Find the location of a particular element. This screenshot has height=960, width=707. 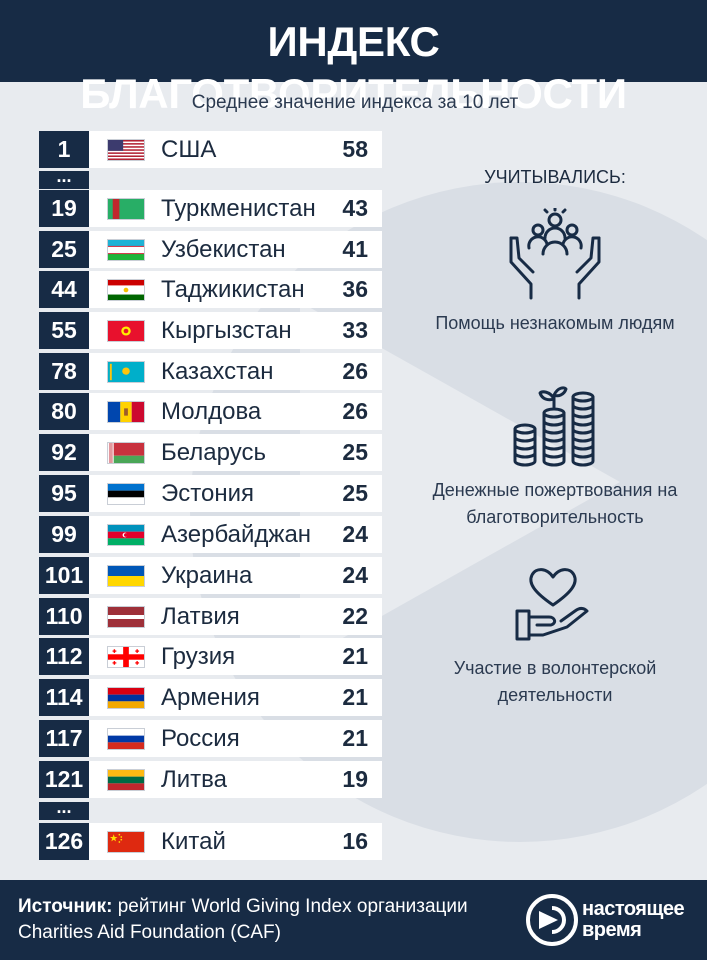

country-cell: Армения 21 is located at coordinates (235, 697).